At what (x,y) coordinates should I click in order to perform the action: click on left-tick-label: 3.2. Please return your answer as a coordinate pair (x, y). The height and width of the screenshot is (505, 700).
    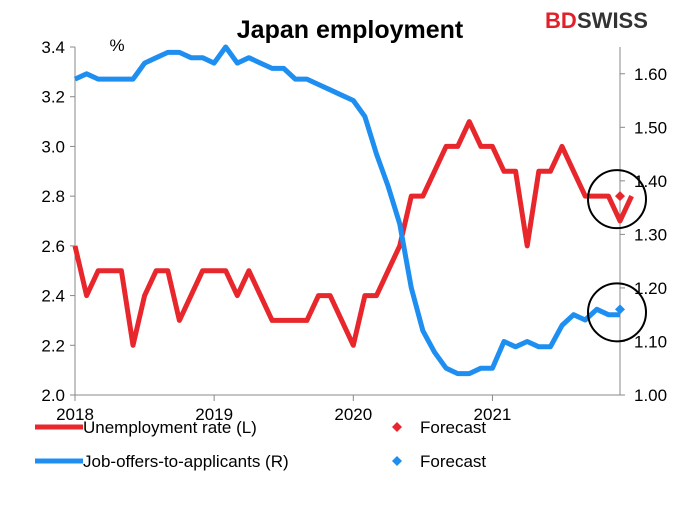
    Looking at the image, I should click on (53, 97).